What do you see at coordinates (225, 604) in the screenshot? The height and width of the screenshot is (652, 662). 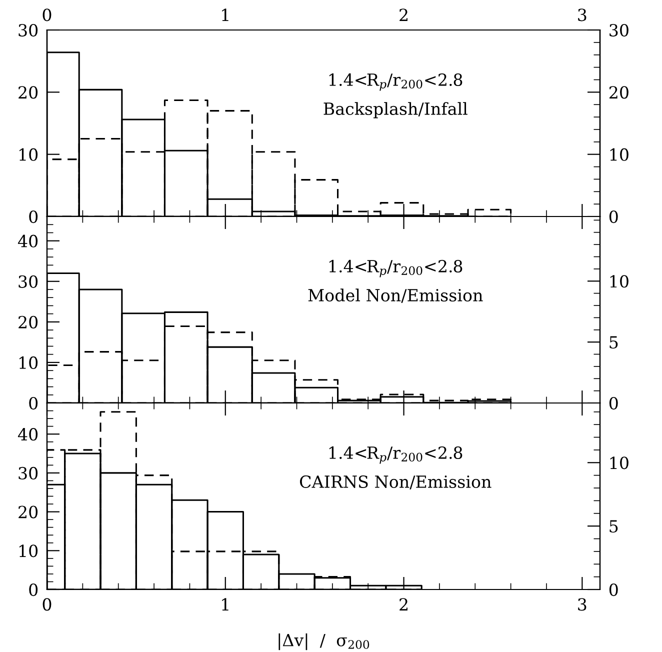 I see `x-tick-label: 1` at bounding box center [225, 604].